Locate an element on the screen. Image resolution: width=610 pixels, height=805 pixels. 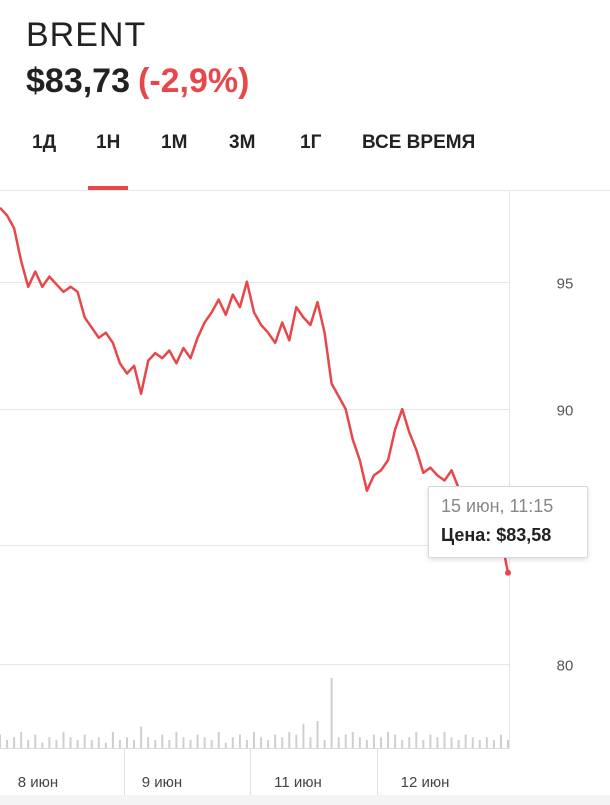
current-price: $83,73 is located at coordinates (78, 81).